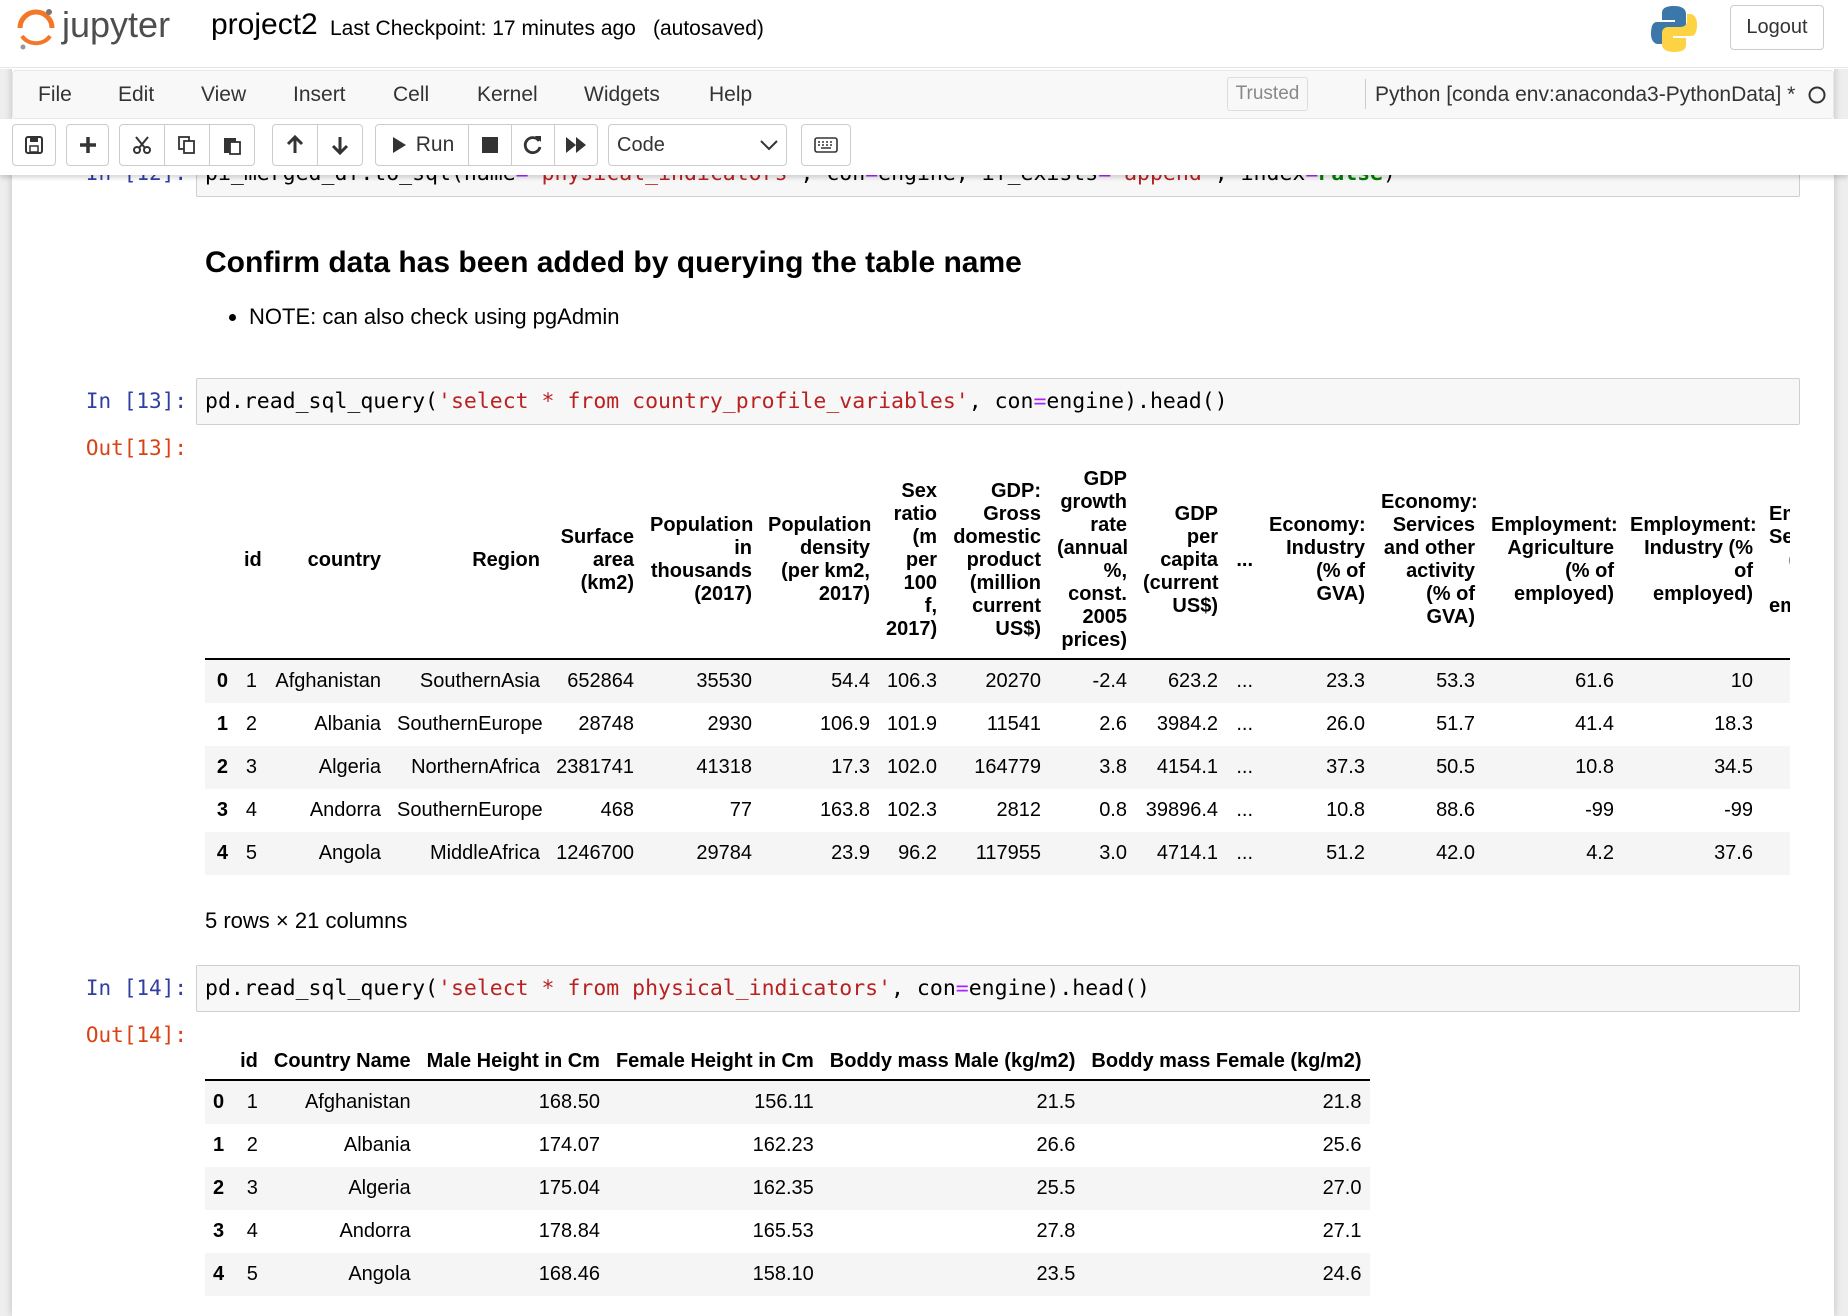 This screenshot has width=1848, height=1316. I want to click on autosave-status: (autosaved), so click(708, 28).